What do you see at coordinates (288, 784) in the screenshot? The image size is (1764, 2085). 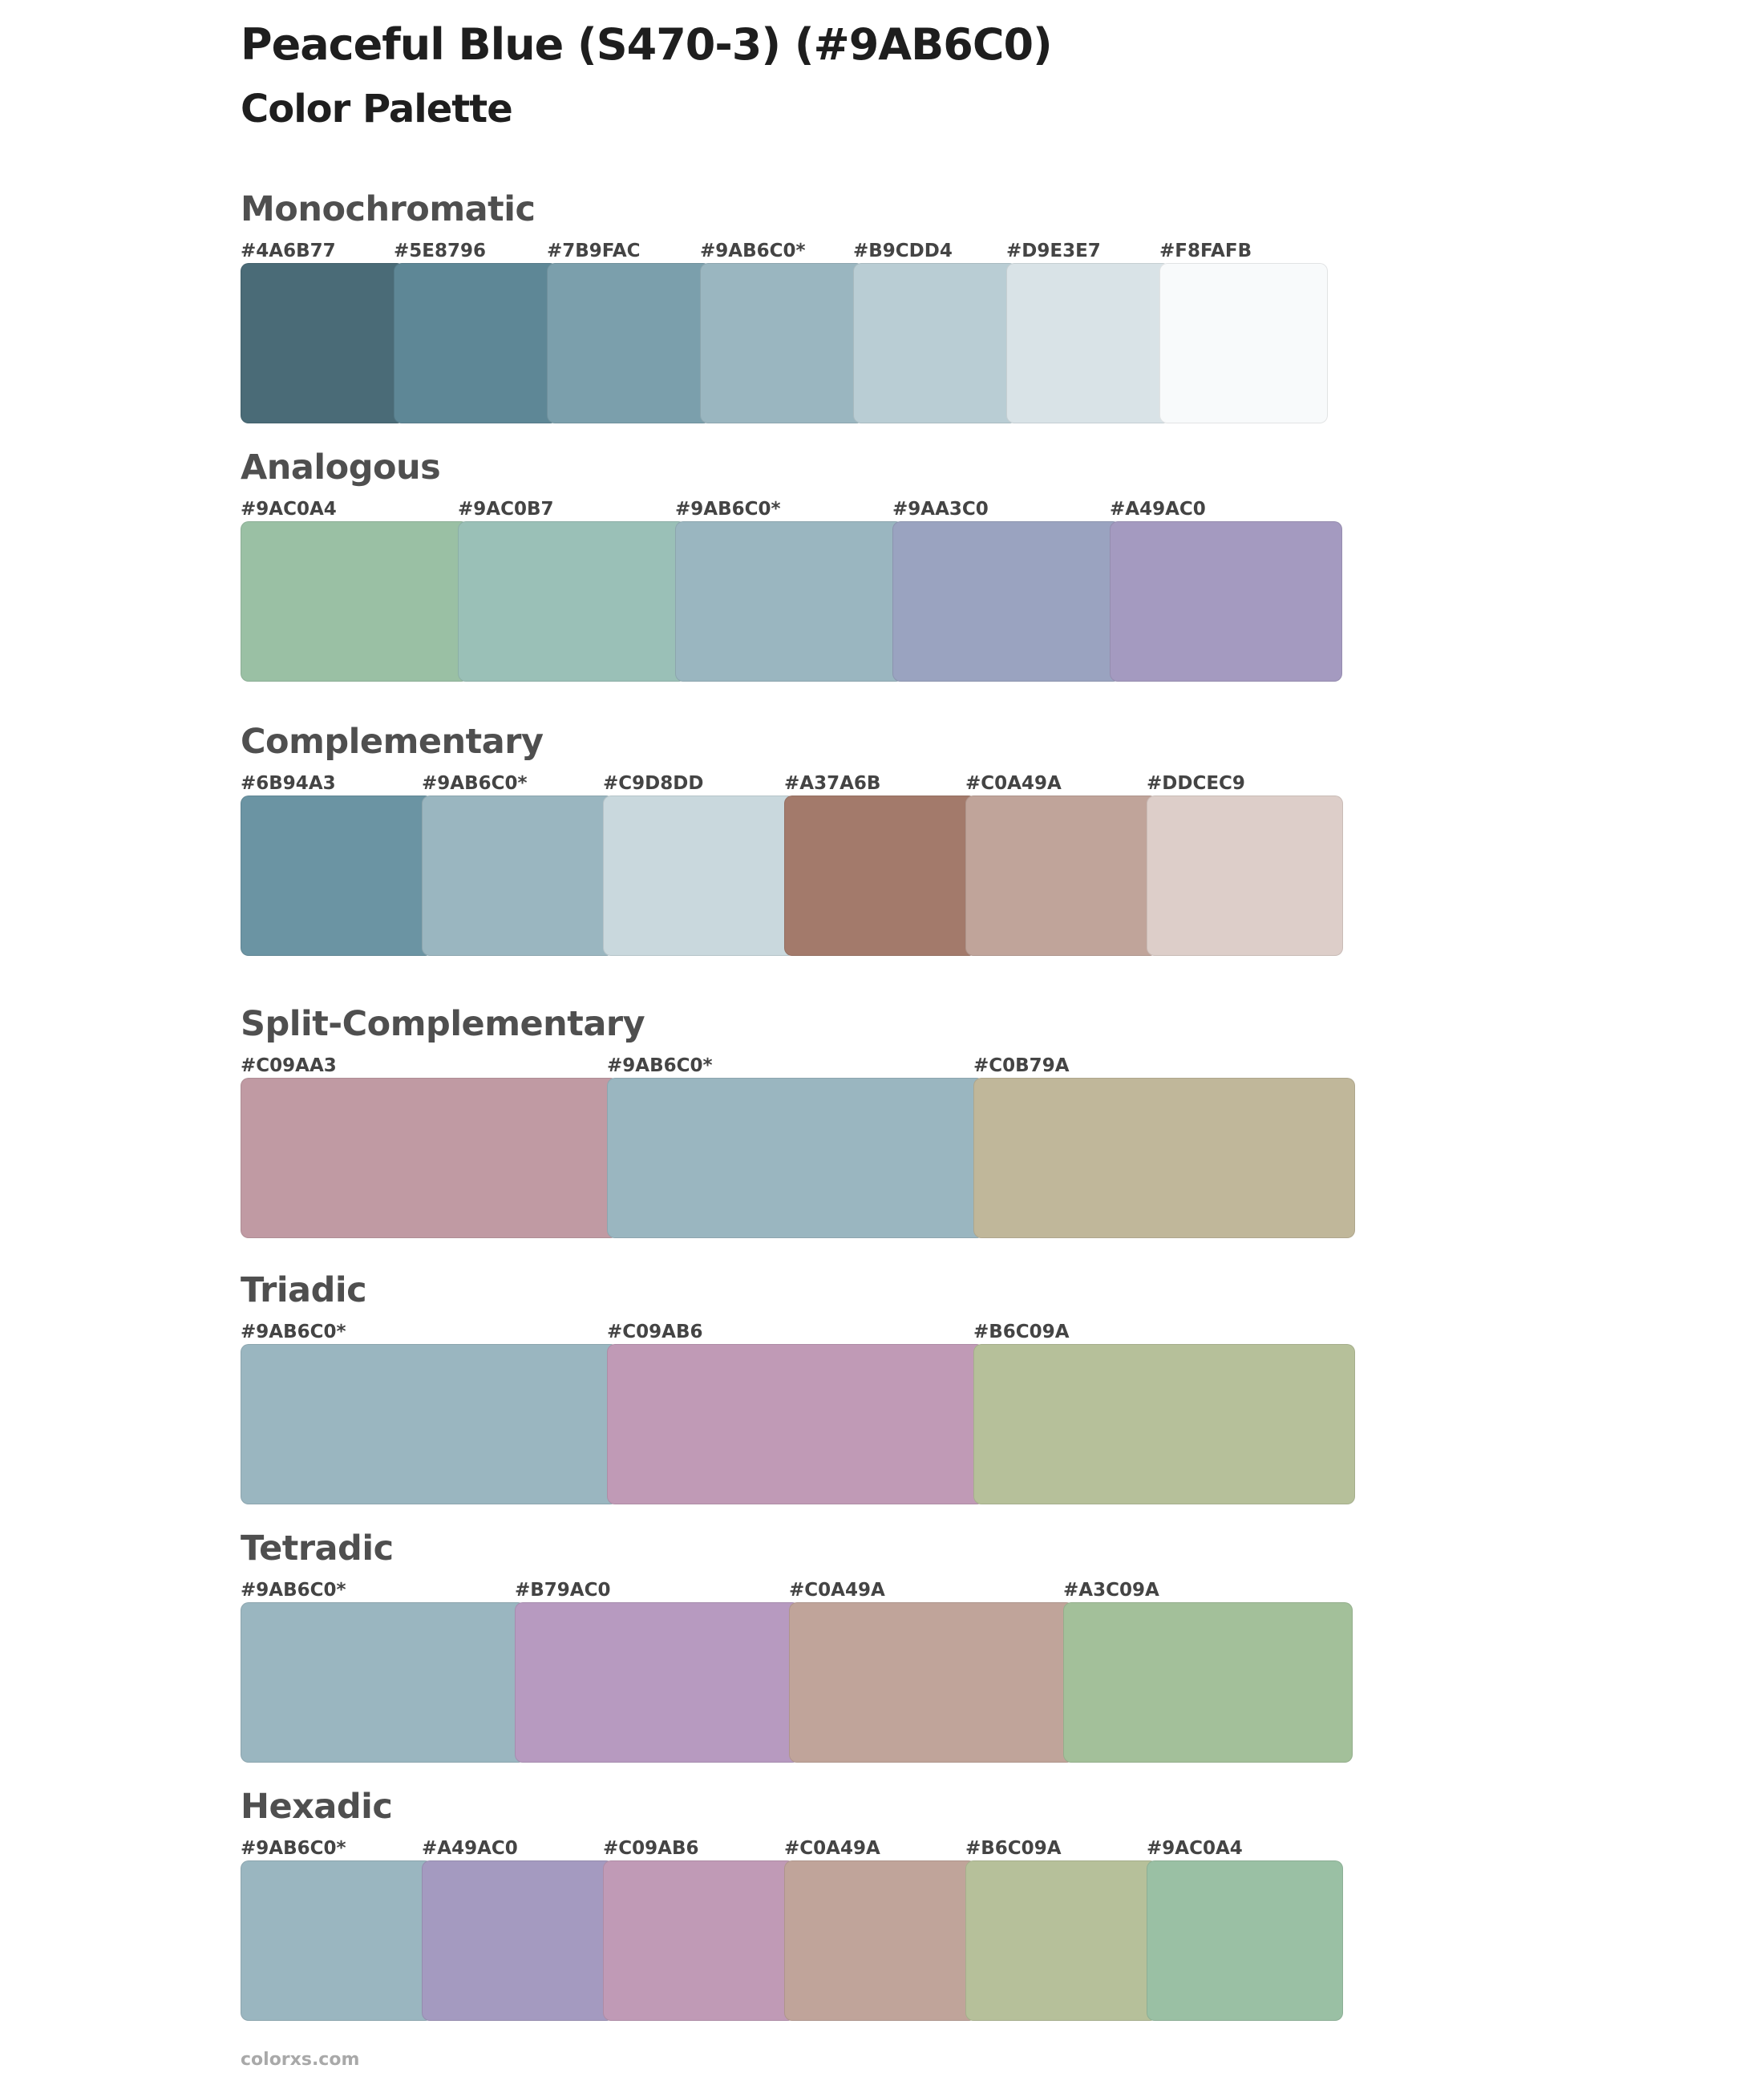 I see `hex-label: #6B94A3` at bounding box center [288, 784].